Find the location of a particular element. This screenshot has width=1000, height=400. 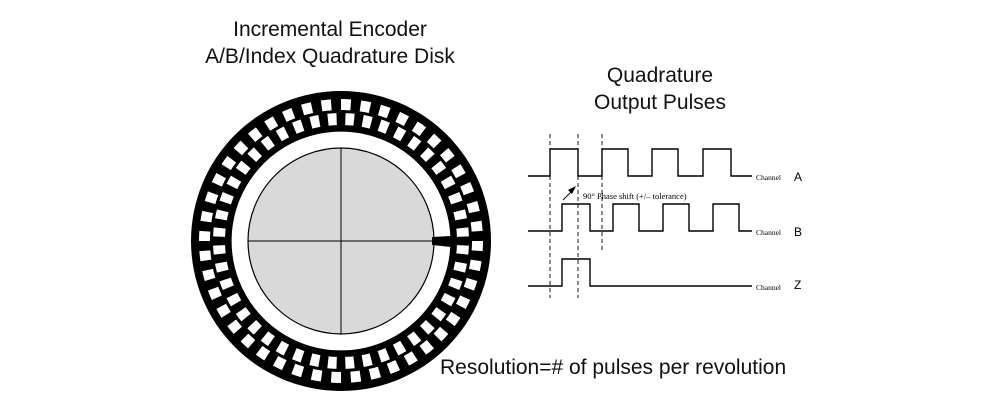

index-mark is located at coordinates (441, 241).